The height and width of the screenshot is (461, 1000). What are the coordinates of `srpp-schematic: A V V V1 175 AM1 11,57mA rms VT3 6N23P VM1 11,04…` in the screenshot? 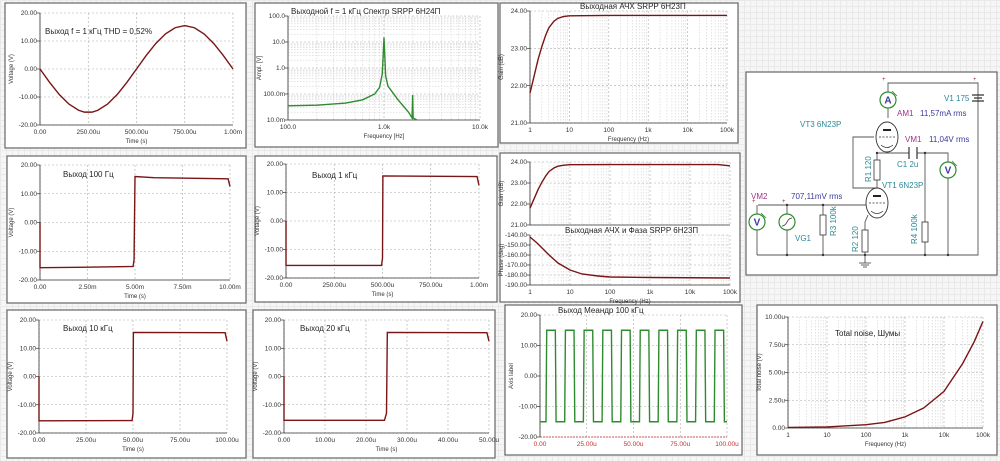 It's located at (866, 172).